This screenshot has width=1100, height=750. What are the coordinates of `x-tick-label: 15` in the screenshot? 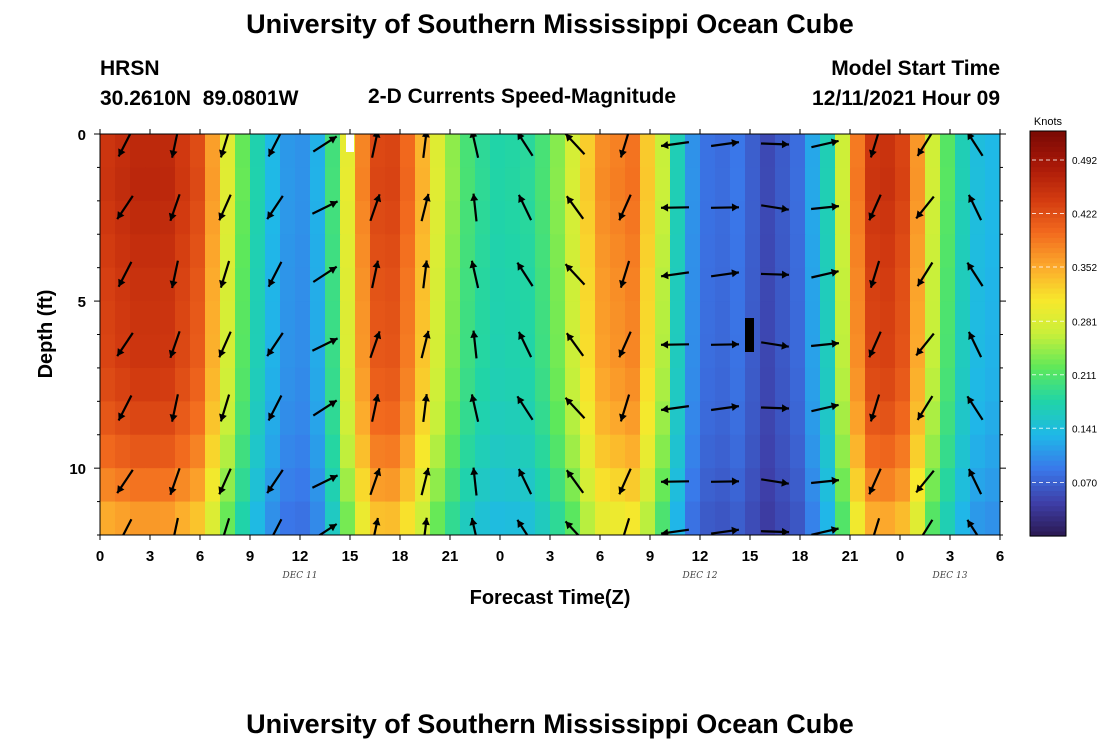 It's located at (750, 556).